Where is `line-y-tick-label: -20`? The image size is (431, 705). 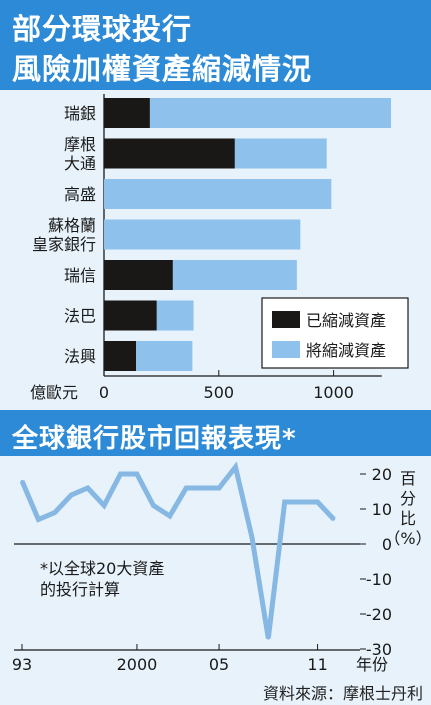
line-y-tick-label: -20 is located at coordinates (379, 614).